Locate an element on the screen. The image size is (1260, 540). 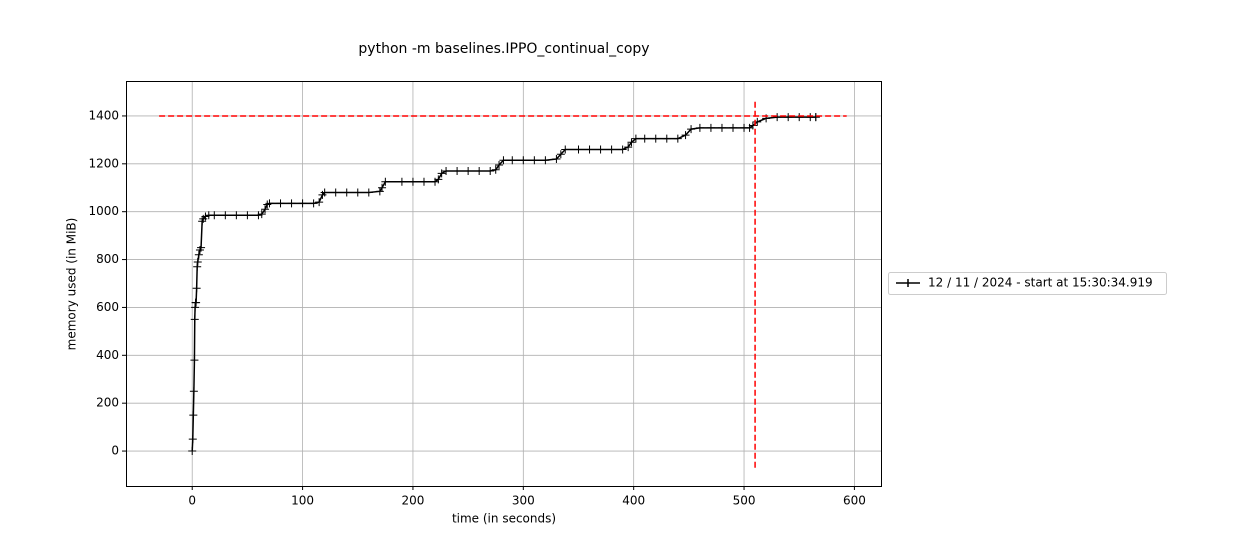
x-tick-label: 500 is located at coordinates (744, 501).